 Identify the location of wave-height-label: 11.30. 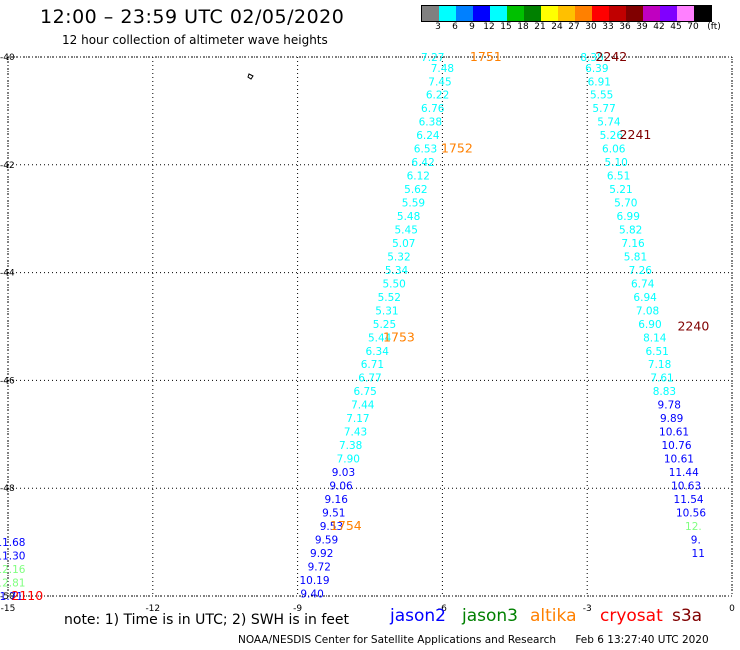
(12, 557).